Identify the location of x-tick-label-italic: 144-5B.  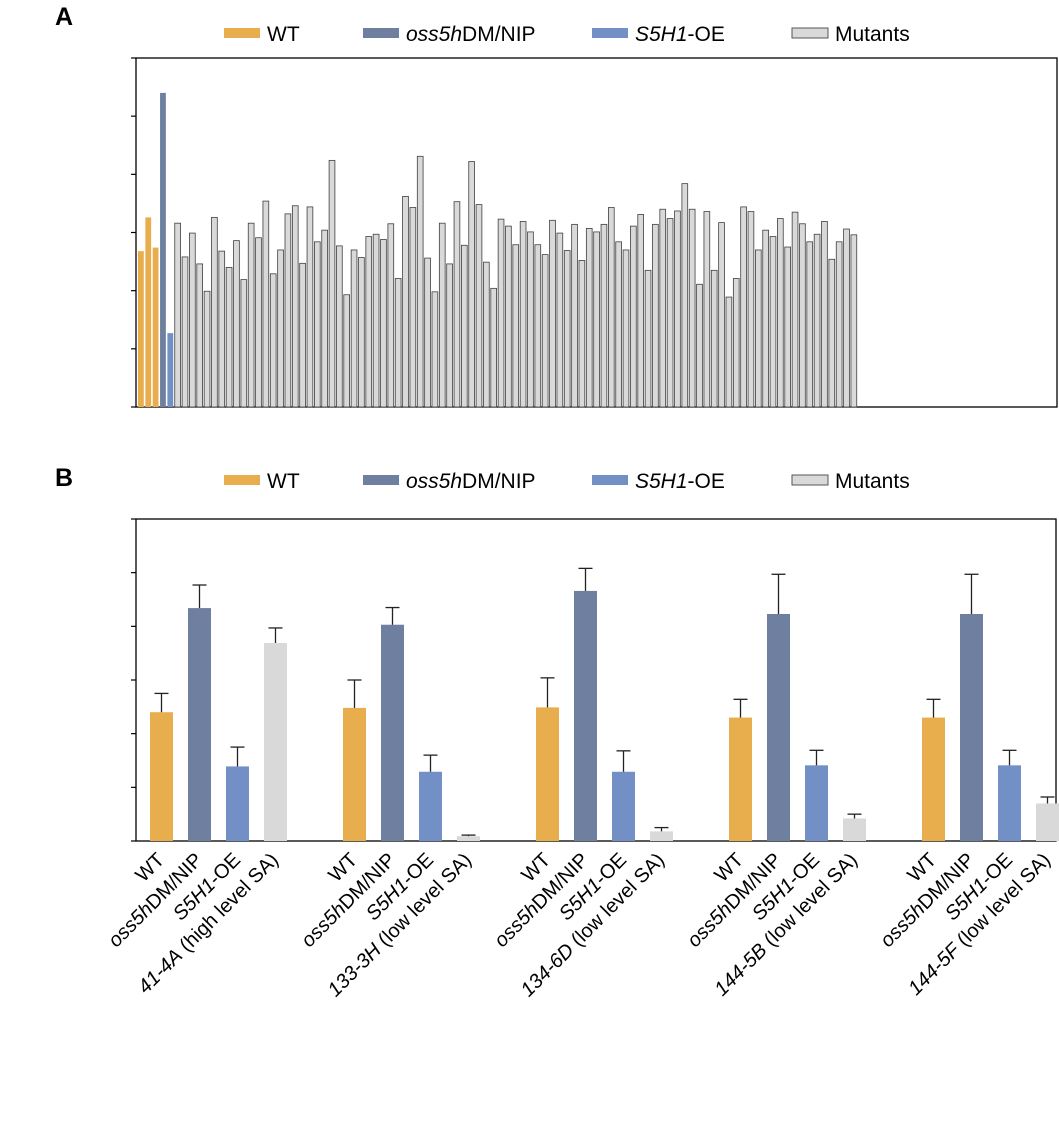
(740, 969).